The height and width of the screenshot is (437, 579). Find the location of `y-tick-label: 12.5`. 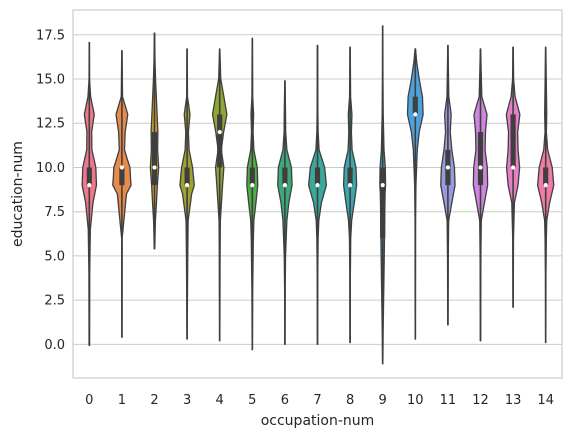

y-tick-label: 12.5 is located at coordinates (50, 124).